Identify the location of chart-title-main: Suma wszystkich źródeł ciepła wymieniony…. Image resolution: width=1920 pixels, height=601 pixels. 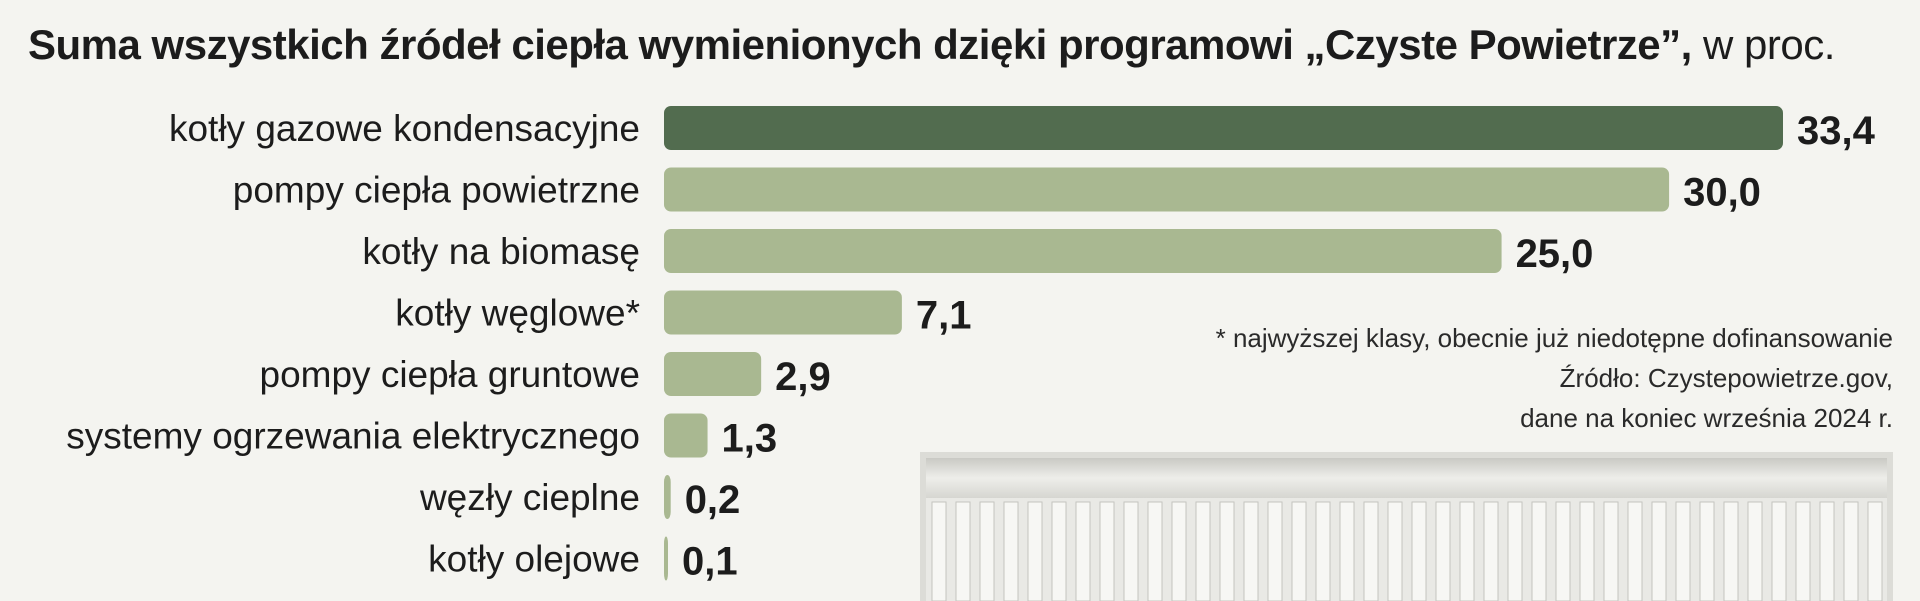
(860, 44).